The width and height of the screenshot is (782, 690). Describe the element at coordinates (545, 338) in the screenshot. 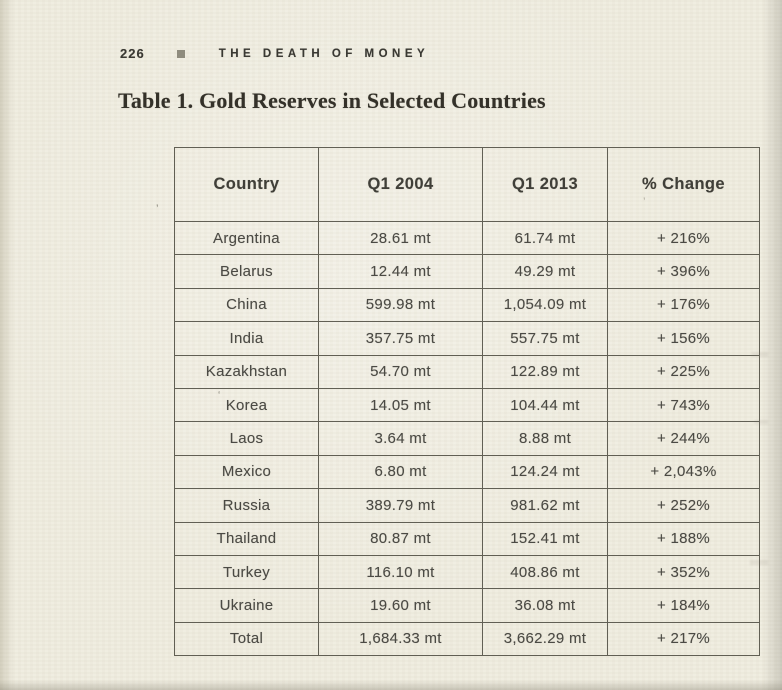

I see `q1-2013-cell: 557.75 mt` at that location.